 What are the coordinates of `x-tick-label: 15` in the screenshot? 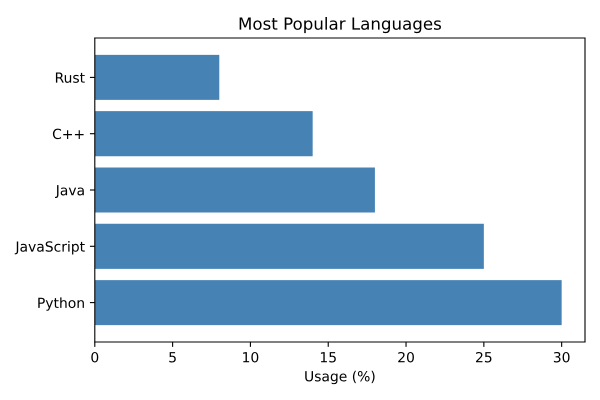 It's located at (328, 357).